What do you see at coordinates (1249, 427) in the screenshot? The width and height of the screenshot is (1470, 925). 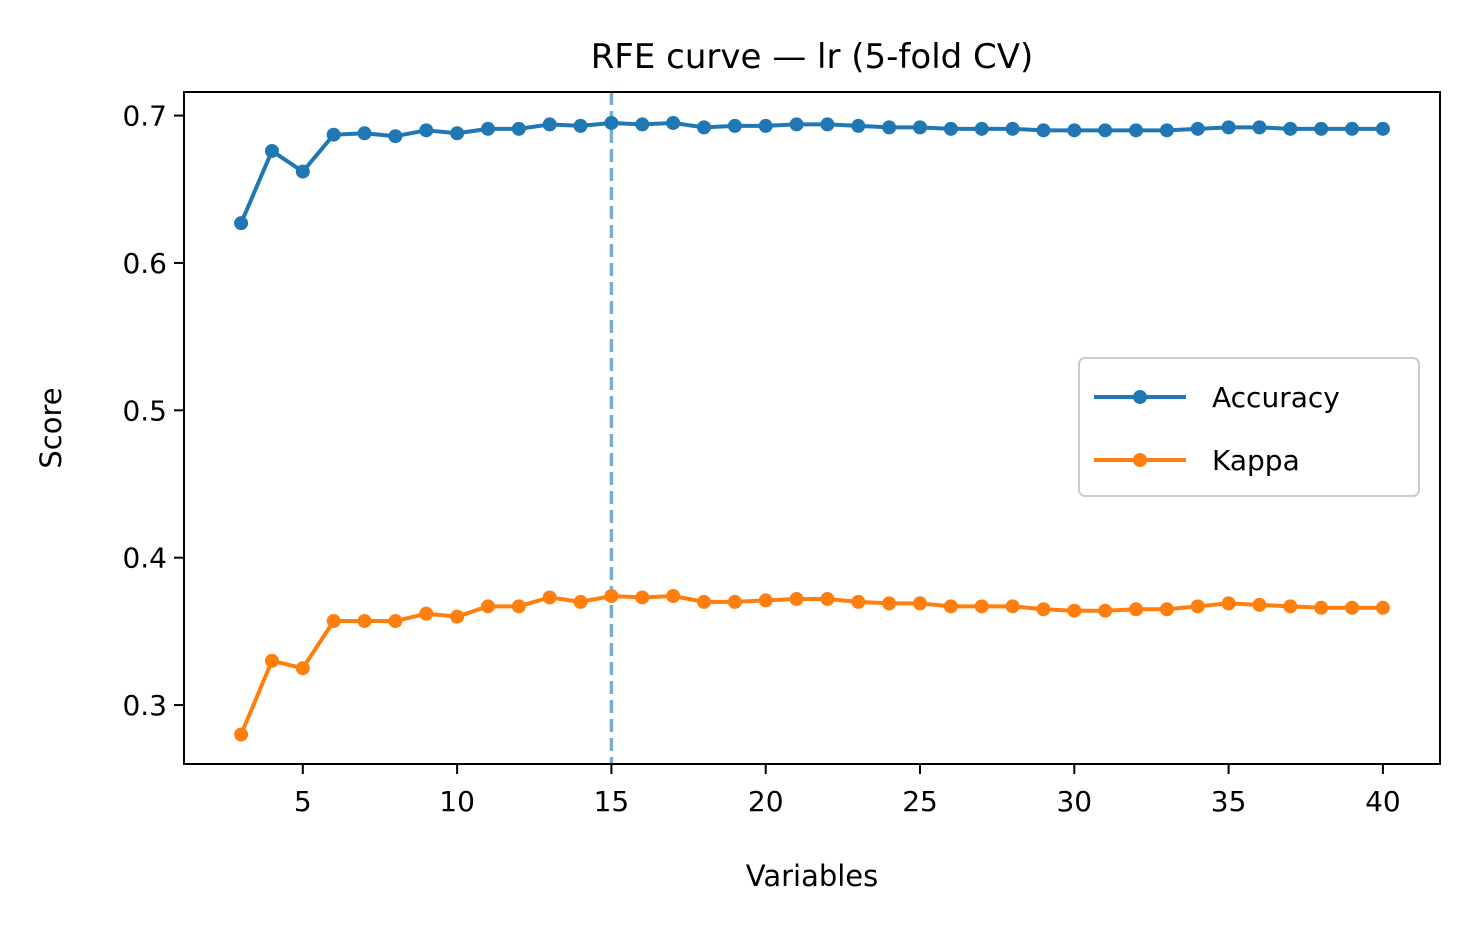 I see `legend: Accuracy Kappa` at bounding box center [1249, 427].